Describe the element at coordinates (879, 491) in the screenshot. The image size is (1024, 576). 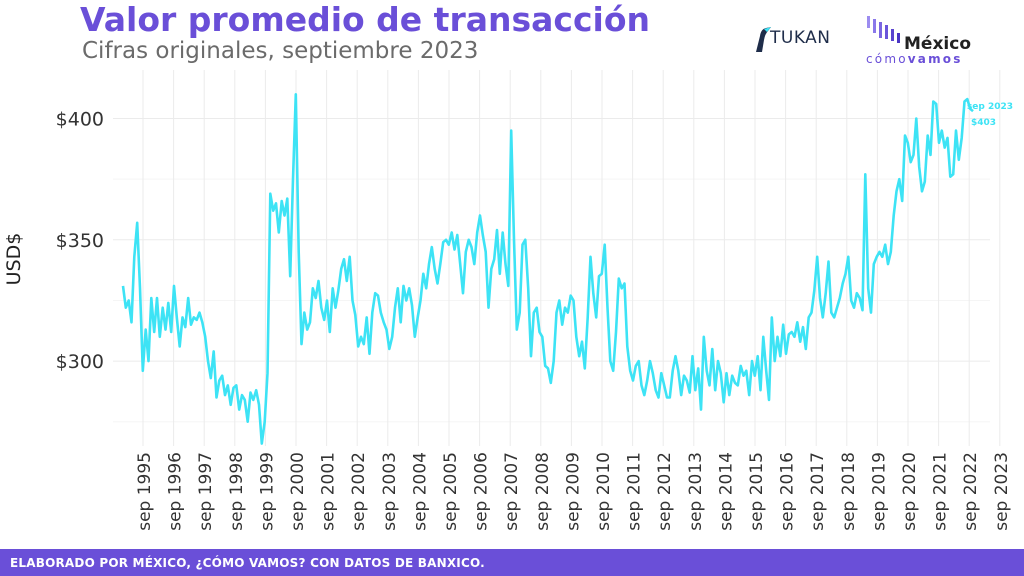
I see `x-tick-label: sep 2019` at that location.